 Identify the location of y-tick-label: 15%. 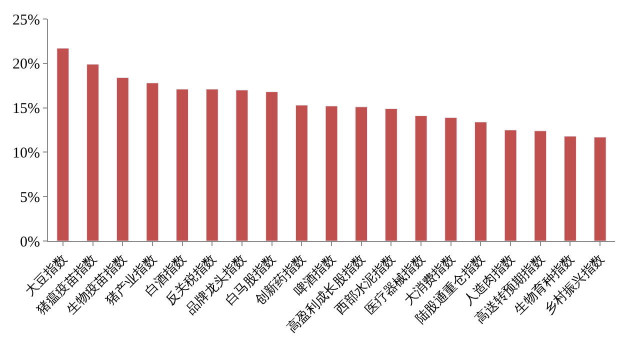
(26, 109).